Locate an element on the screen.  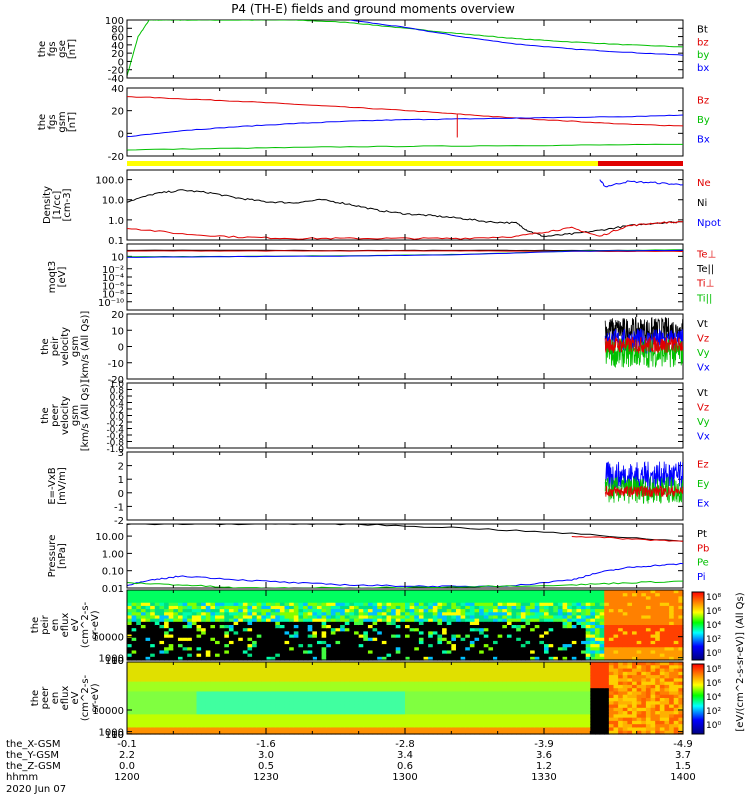
legend-entry: Te|| is located at coordinates (705, 269).